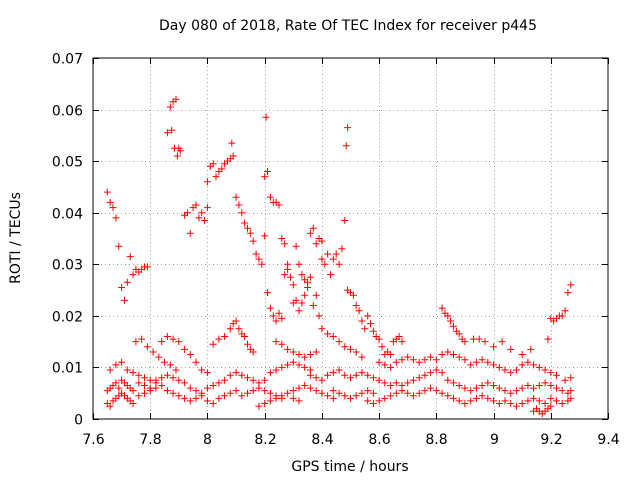 The image size is (640, 480). I want to click on x-tick-label: 8.4, so click(322, 440).